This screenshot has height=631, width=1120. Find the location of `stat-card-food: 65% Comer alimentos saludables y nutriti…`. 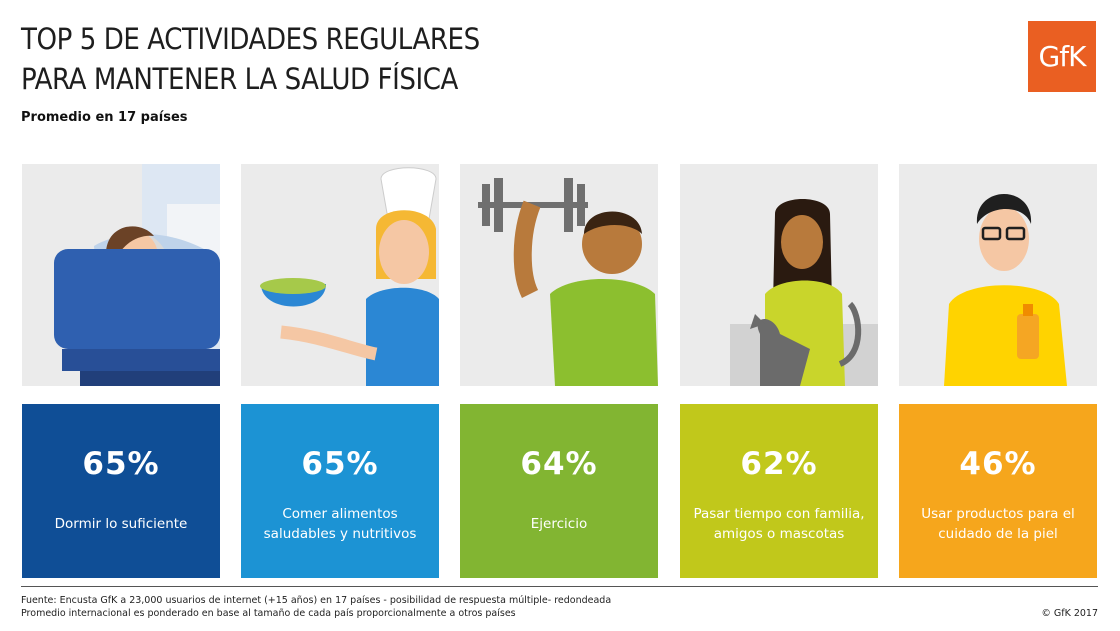

stat-card-food: 65% Comer alimentos saludables y nutriti… is located at coordinates (340, 491).